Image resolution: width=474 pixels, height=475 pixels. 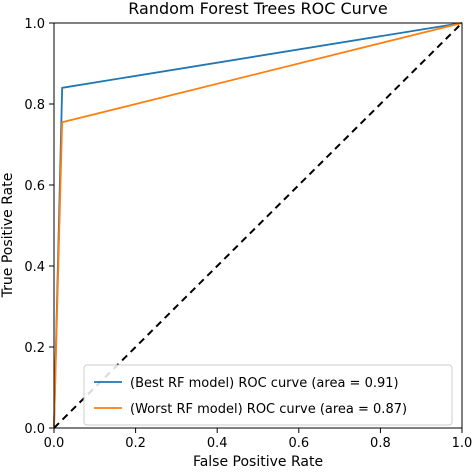 What do you see at coordinates (298, 443) in the screenshot?
I see `x-tick-label: 0.6` at bounding box center [298, 443].